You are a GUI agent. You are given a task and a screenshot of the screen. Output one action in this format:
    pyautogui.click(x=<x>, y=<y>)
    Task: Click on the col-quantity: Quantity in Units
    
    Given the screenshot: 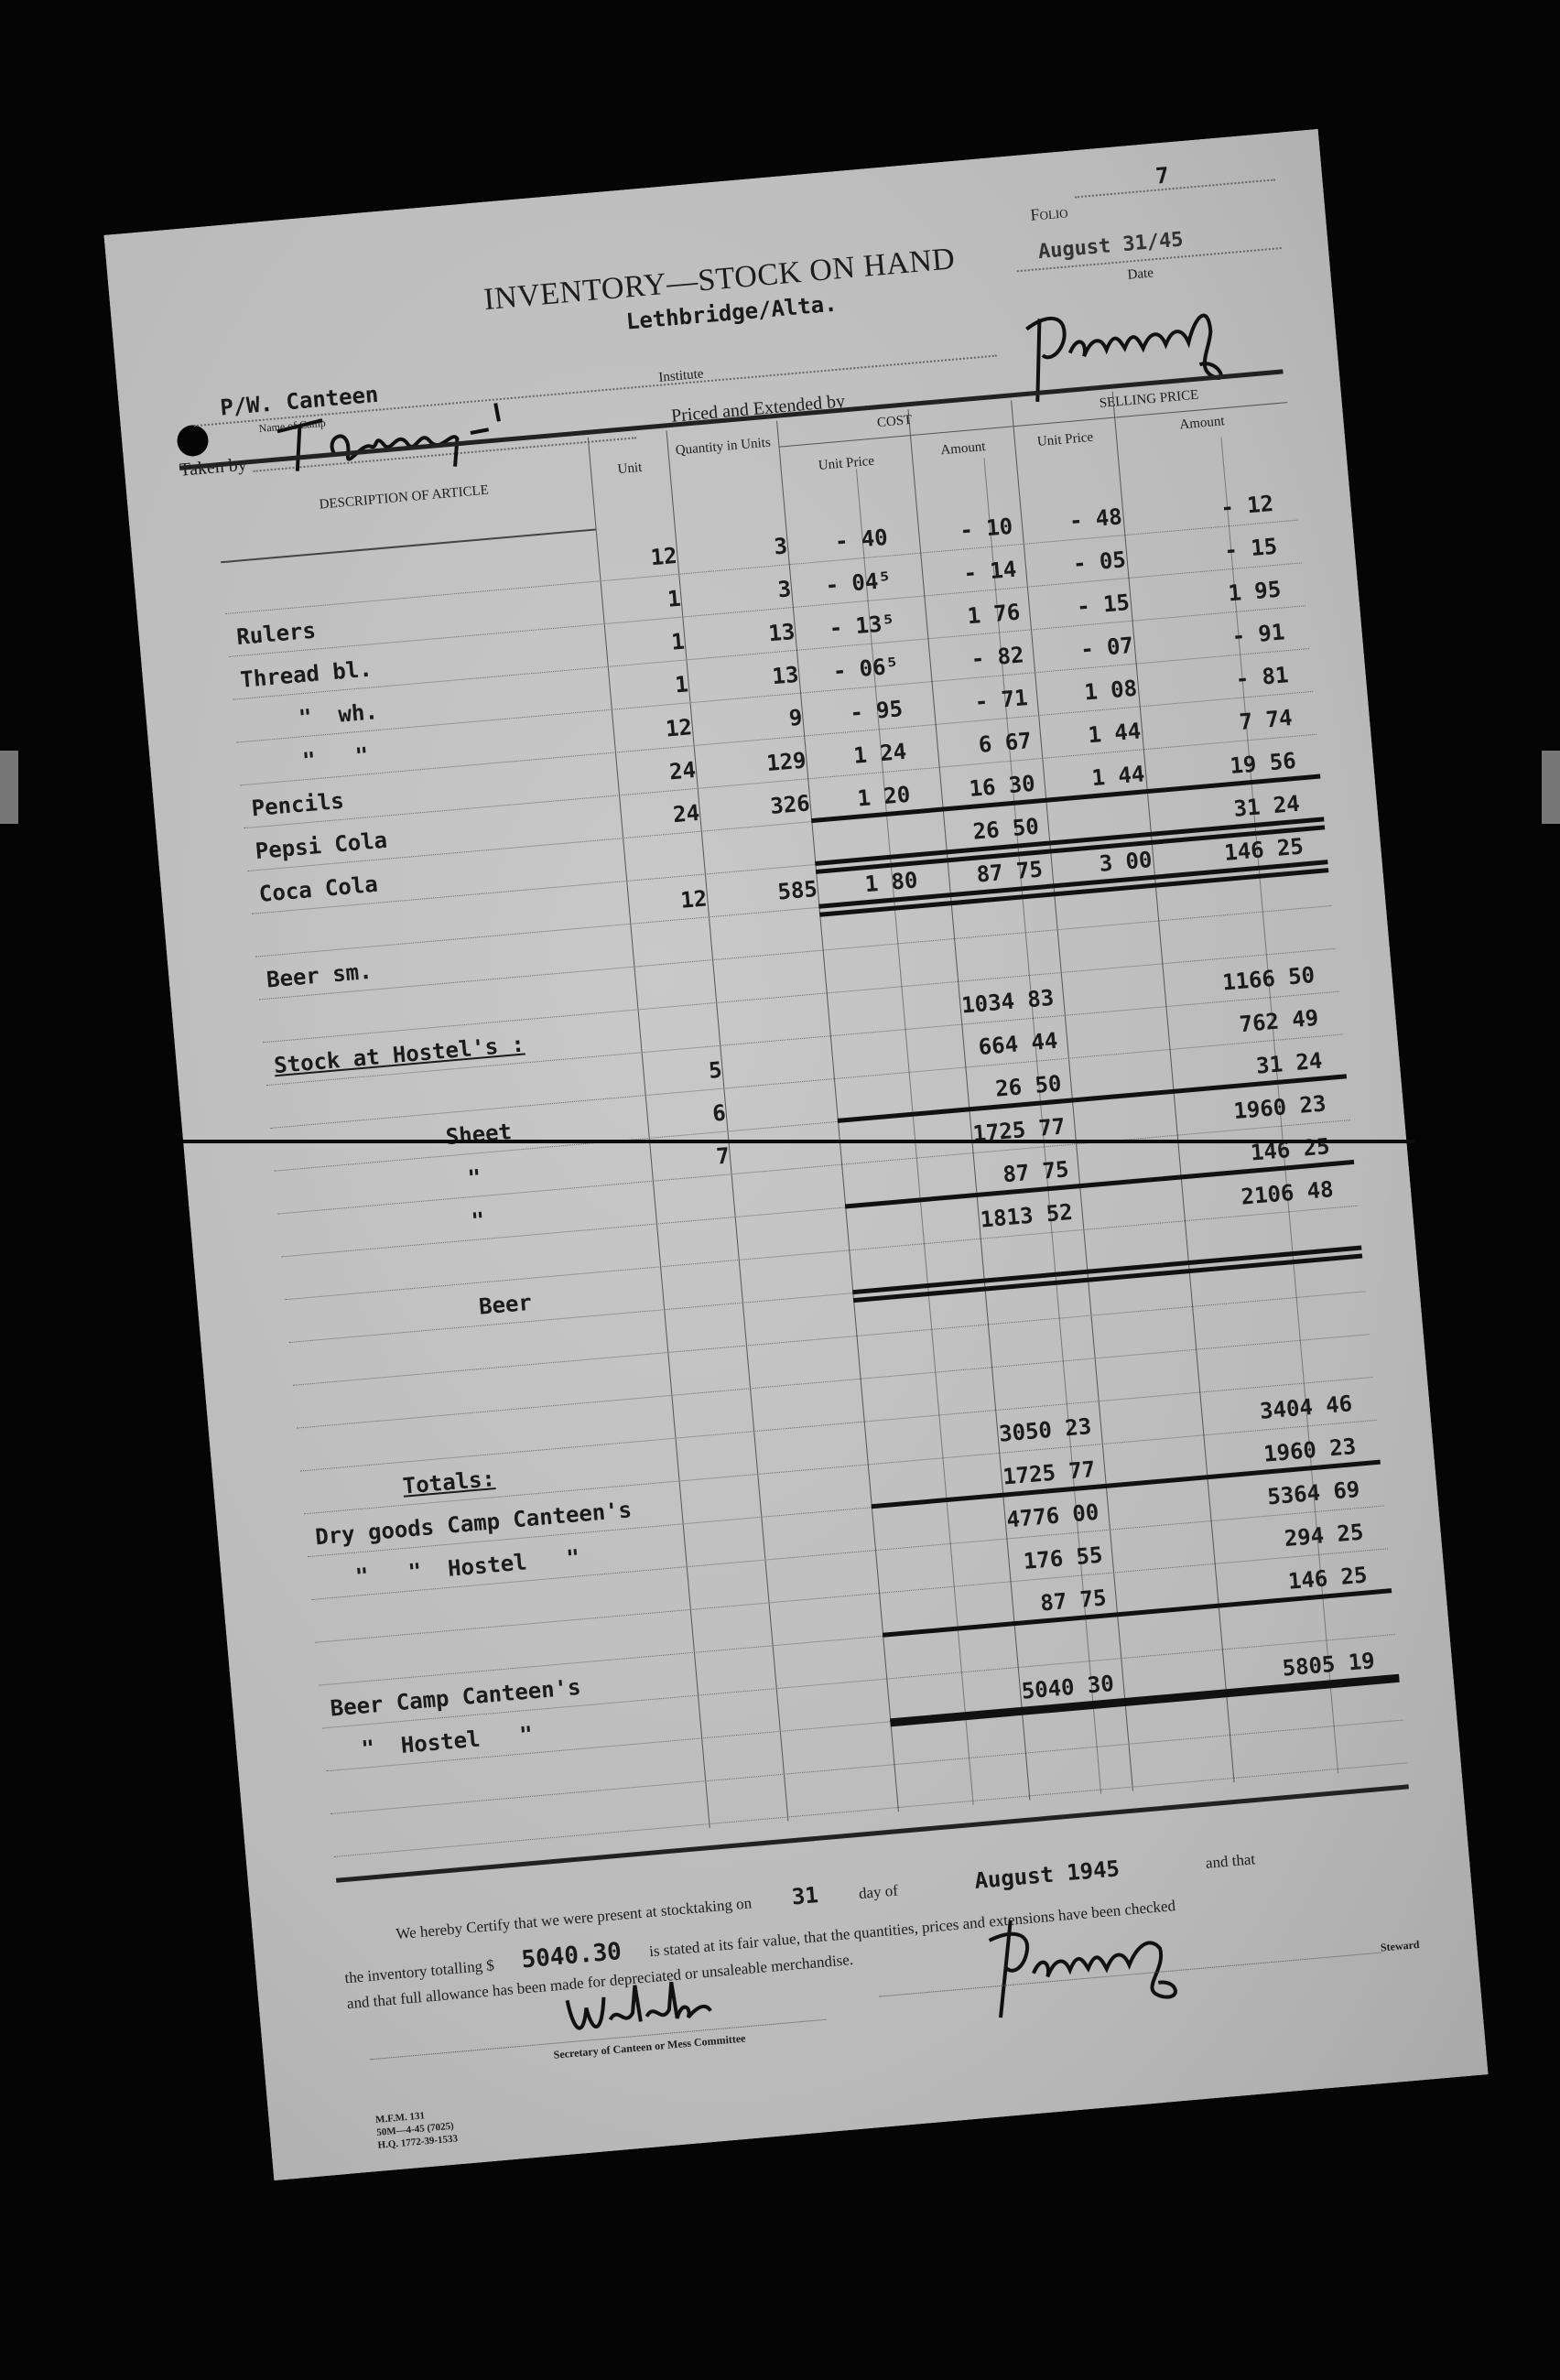 What is the action you would take?
    pyautogui.click(x=723, y=447)
    